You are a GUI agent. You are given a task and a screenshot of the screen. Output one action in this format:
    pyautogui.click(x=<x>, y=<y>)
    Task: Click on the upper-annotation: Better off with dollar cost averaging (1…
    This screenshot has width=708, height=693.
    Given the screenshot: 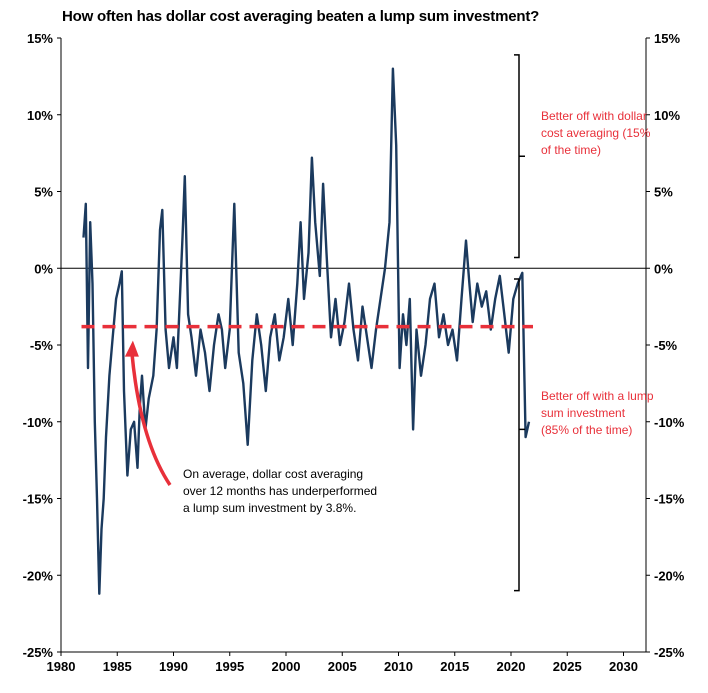 What is the action you would take?
    pyautogui.click(x=596, y=133)
    